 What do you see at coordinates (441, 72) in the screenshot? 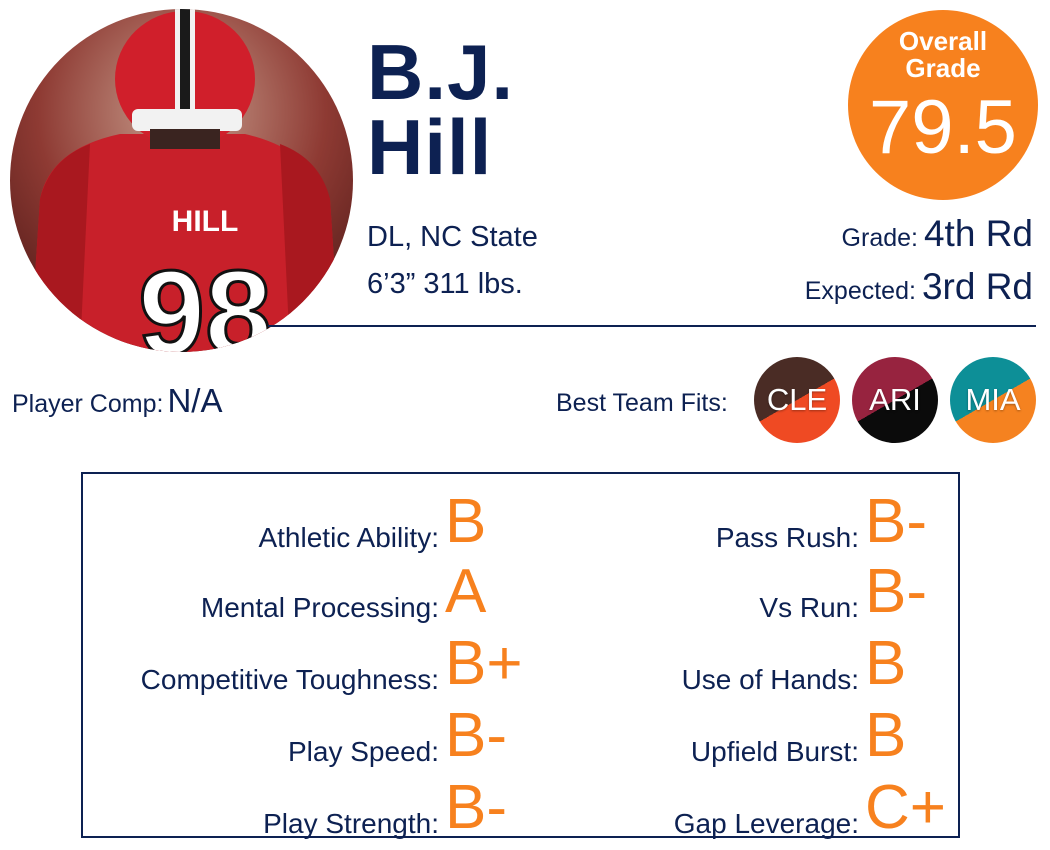
I see `player-first-name: B.J.` at bounding box center [441, 72].